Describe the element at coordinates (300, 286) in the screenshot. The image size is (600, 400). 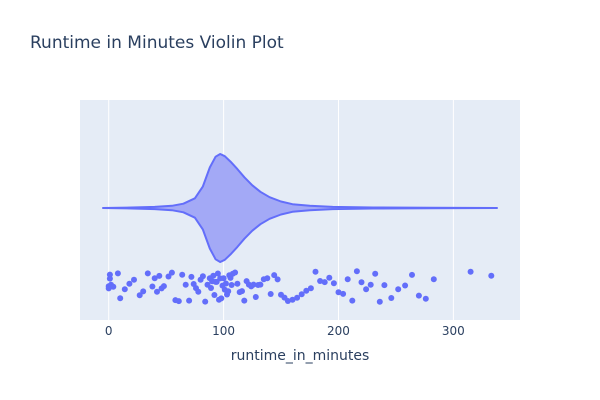
I see `points-layer` at that location.